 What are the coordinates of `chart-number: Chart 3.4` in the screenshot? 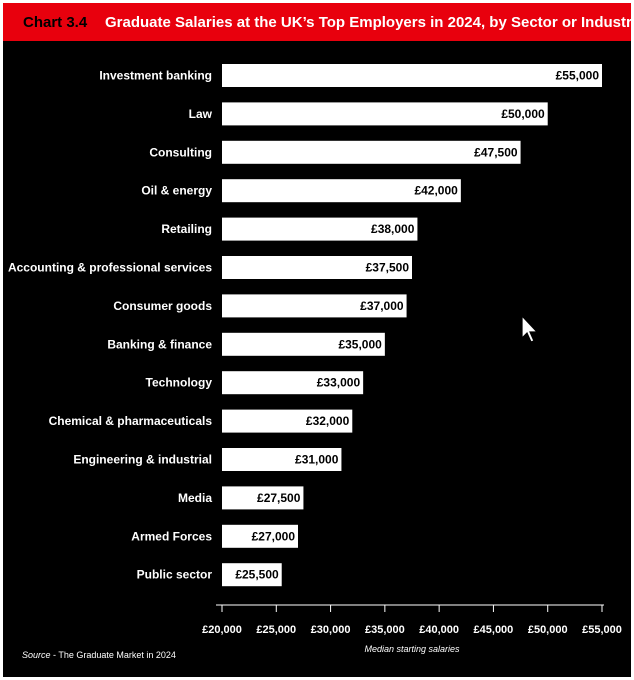 It's located at (55, 22).